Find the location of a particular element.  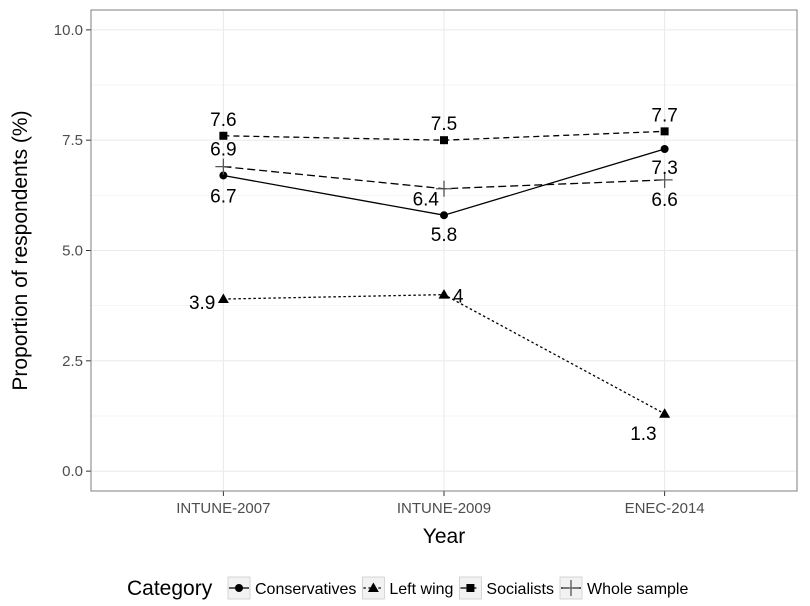

y-tick-label: 7.5 is located at coordinates (72, 140).